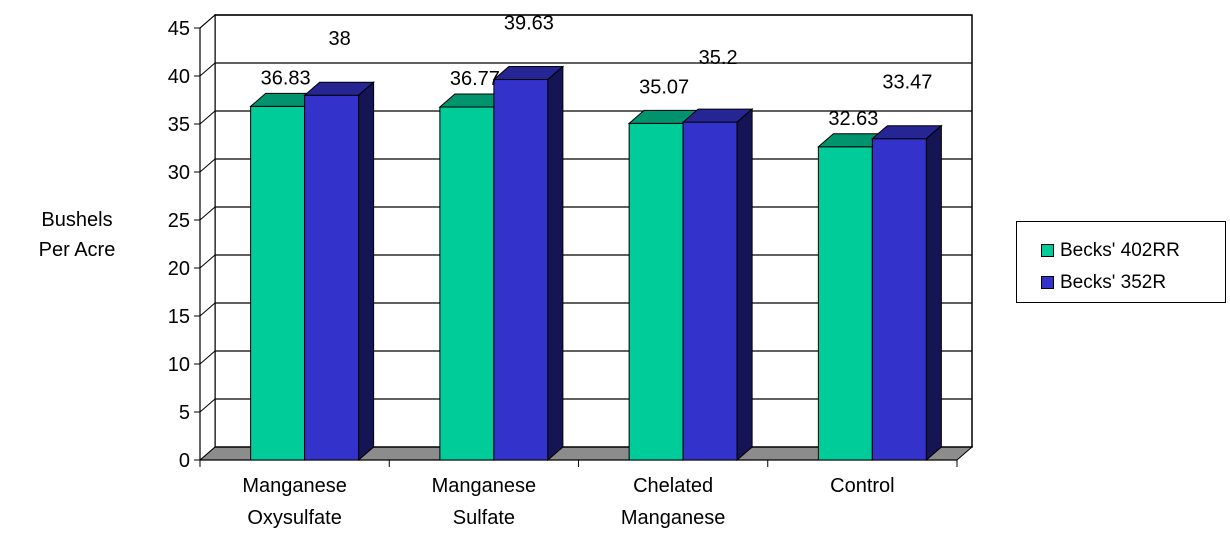 The width and height of the screenshot is (1230, 539). Describe the element at coordinates (77, 250) in the screenshot. I see `y-axis-title-line-2: Per Acre` at that location.